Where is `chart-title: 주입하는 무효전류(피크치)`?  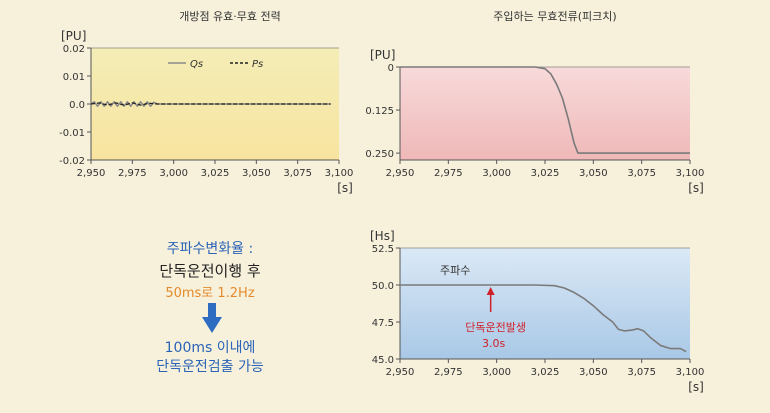
chart-title: 주입하는 무효전류(피크치) is located at coordinates (554, 16).